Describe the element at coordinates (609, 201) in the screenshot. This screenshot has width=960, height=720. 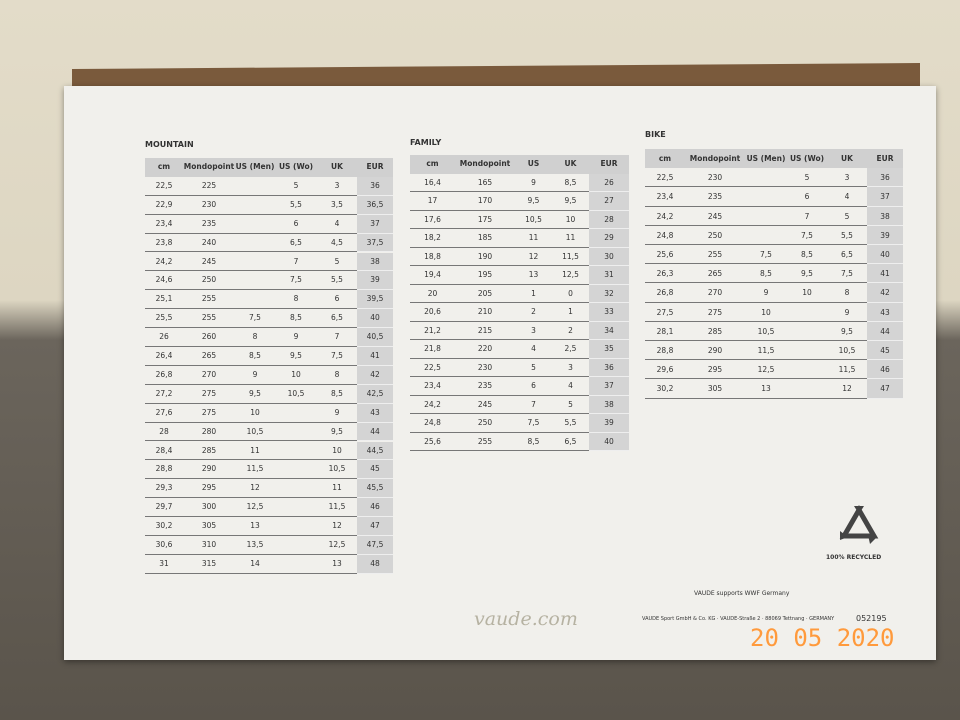
I see `table-cell: 27` at that location.